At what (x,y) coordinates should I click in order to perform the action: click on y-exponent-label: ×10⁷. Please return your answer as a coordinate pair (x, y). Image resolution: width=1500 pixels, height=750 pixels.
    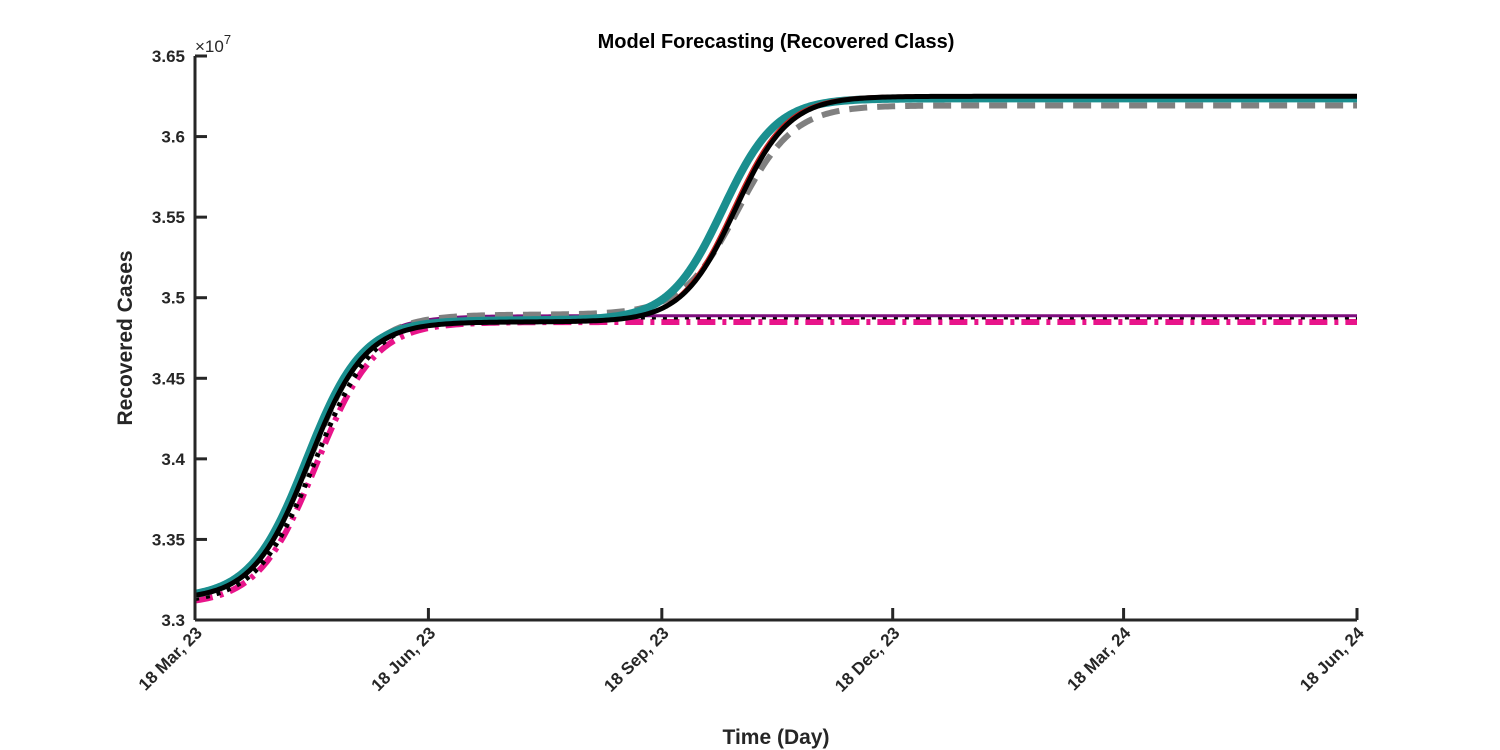
    Looking at the image, I should click on (213, 44).